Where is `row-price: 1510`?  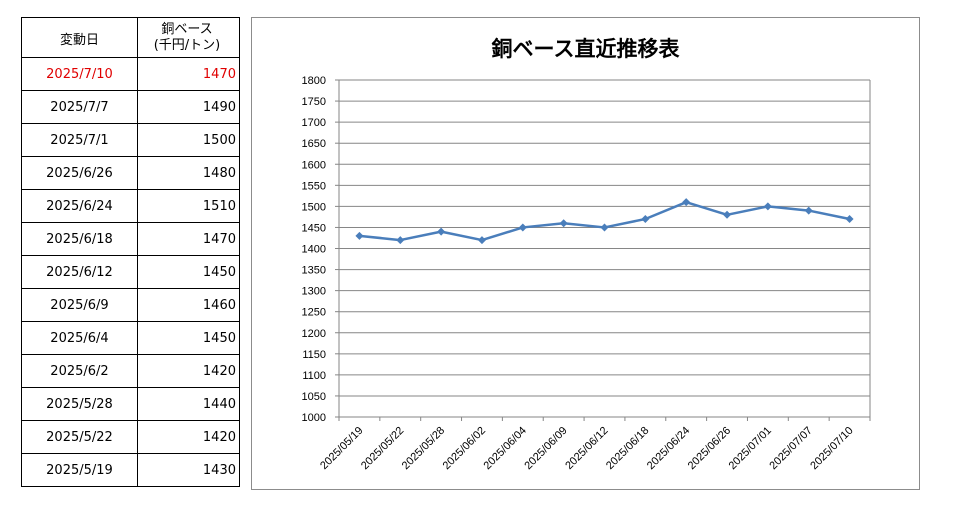 row-price: 1510 is located at coordinates (188, 206).